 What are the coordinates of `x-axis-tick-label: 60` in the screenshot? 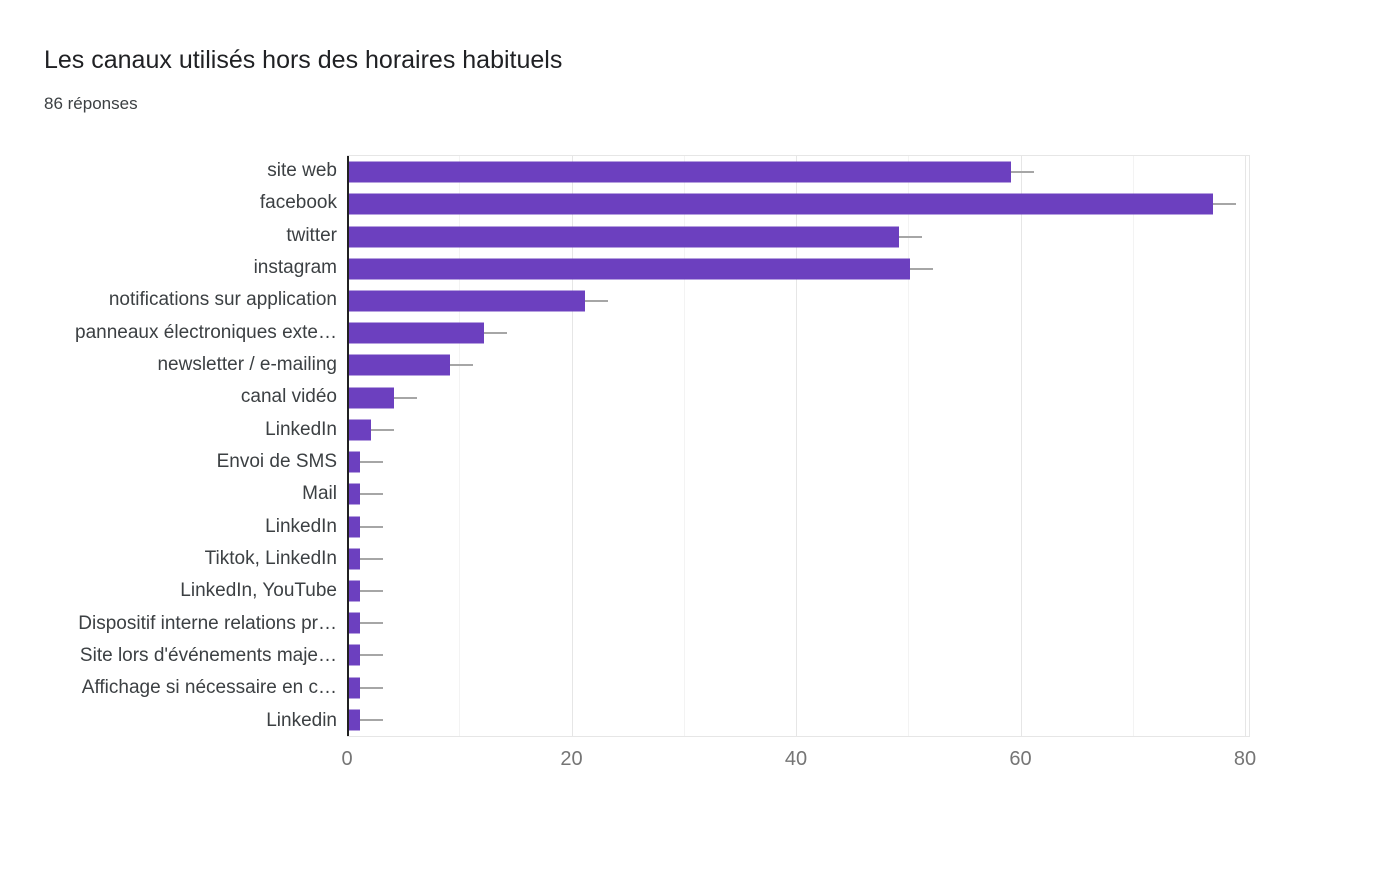 It's located at (1020, 759).